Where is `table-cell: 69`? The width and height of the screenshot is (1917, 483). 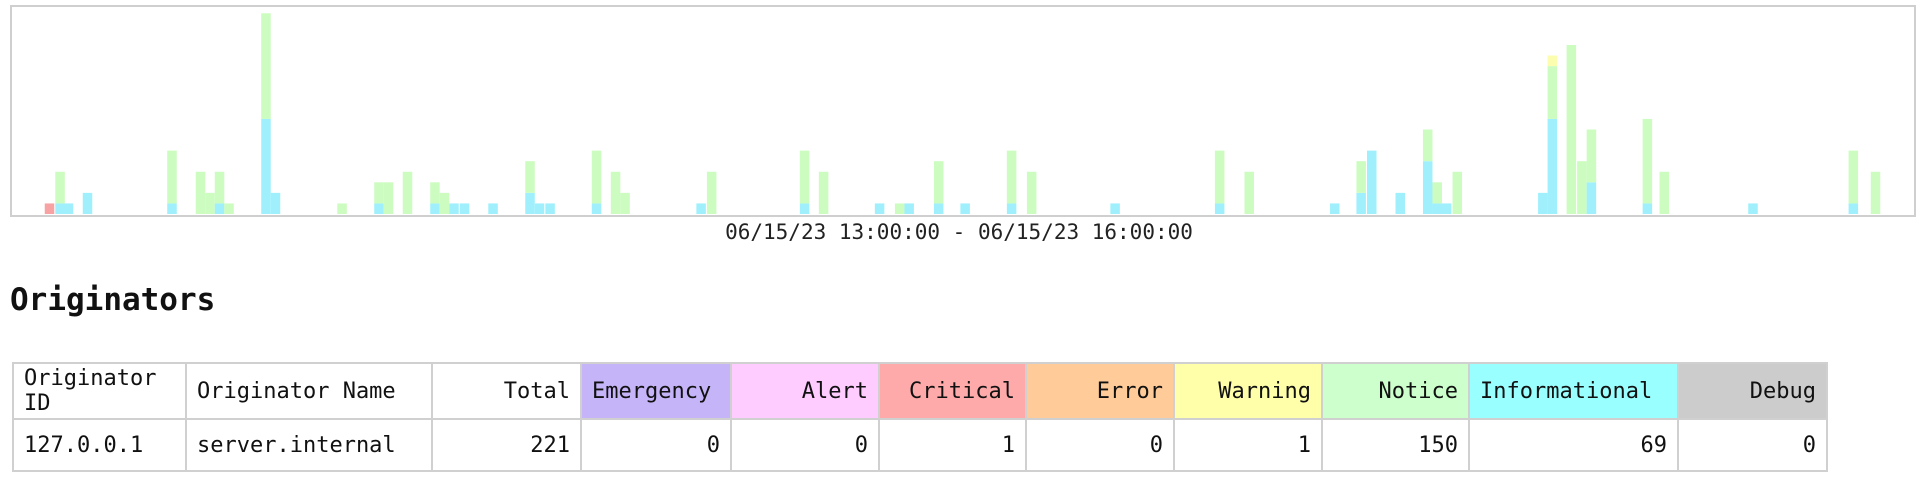 table-cell: 69 is located at coordinates (1573, 445).